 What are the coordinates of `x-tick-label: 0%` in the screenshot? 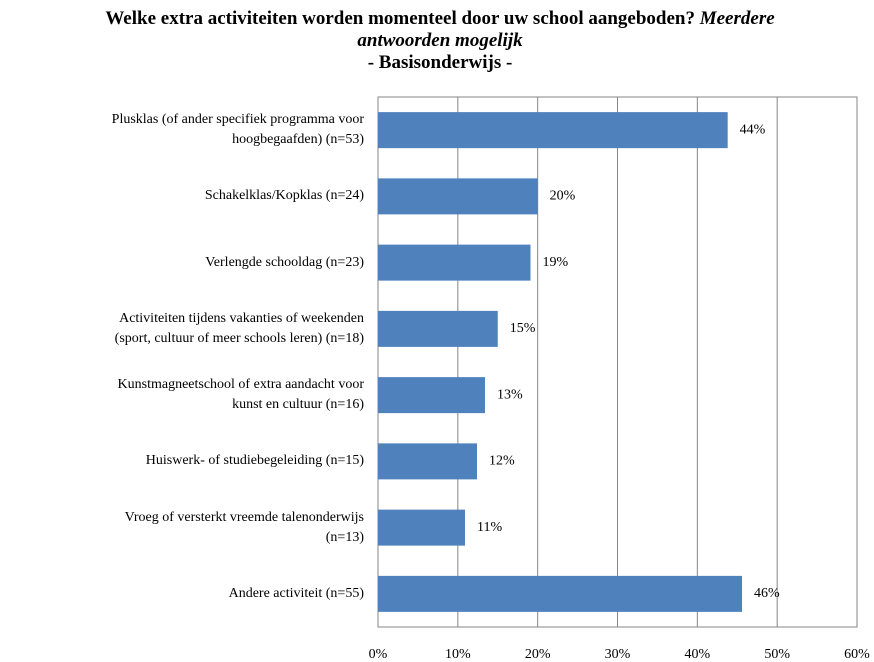 It's located at (378, 654).